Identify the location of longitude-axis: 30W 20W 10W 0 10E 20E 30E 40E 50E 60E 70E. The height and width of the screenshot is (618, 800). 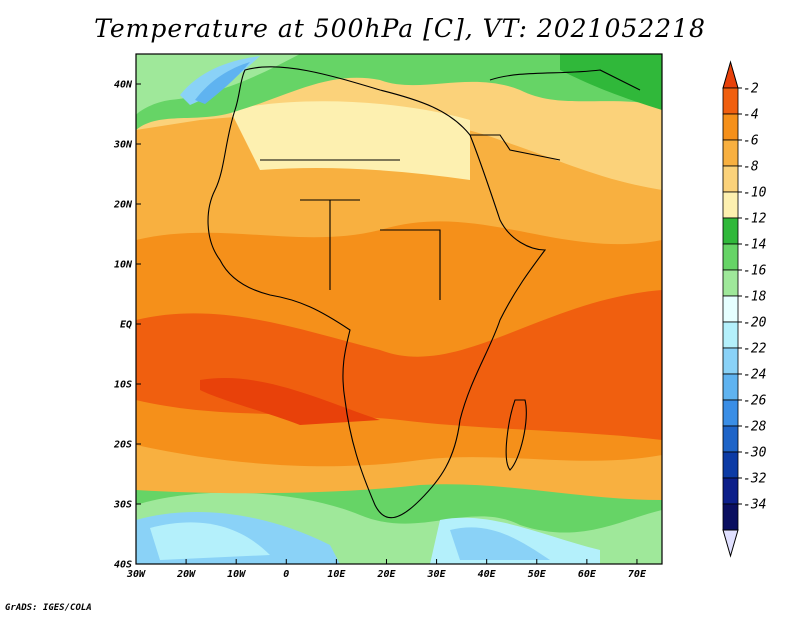
(386, 569).